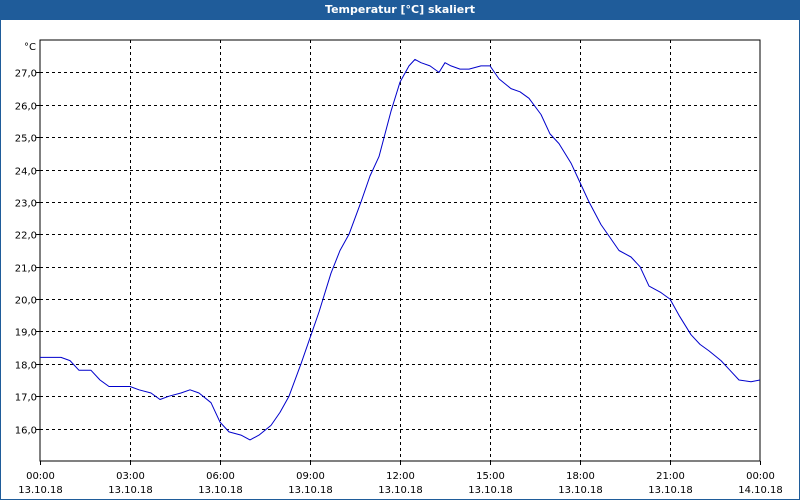 The width and height of the screenshot is (800, 500). I want to click on y-tick-label: 21,0, so click(26, 269).